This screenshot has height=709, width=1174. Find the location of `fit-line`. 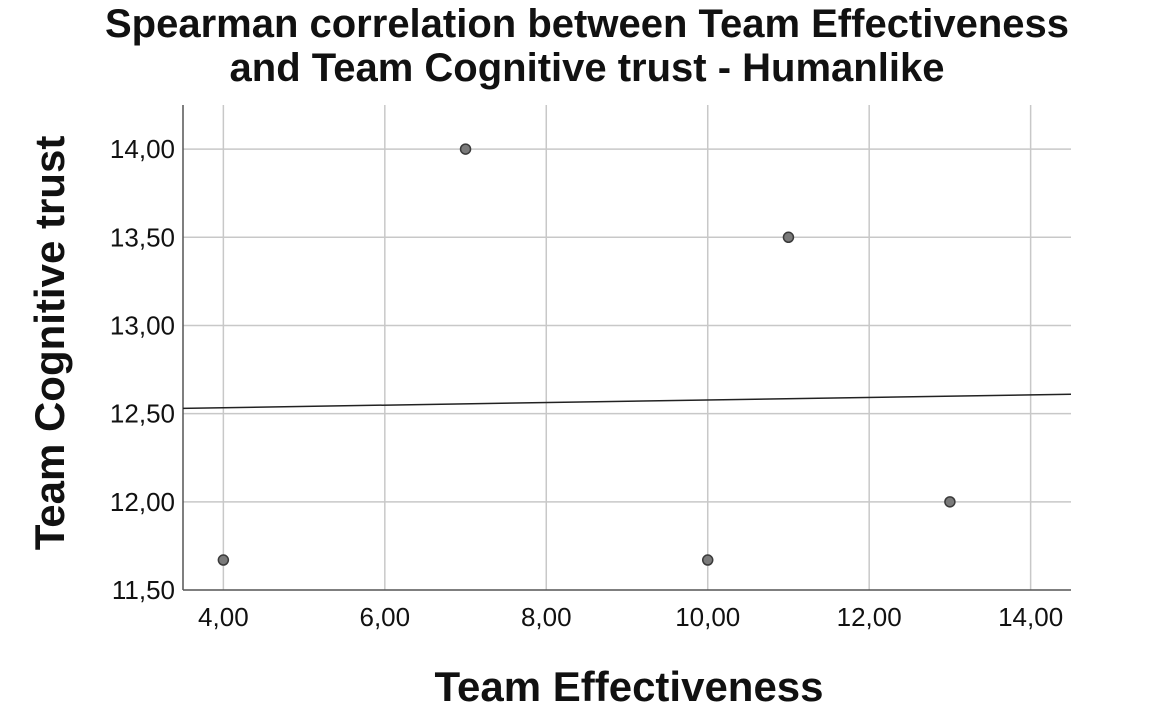

fit-line is located at coordinates (627, 401).